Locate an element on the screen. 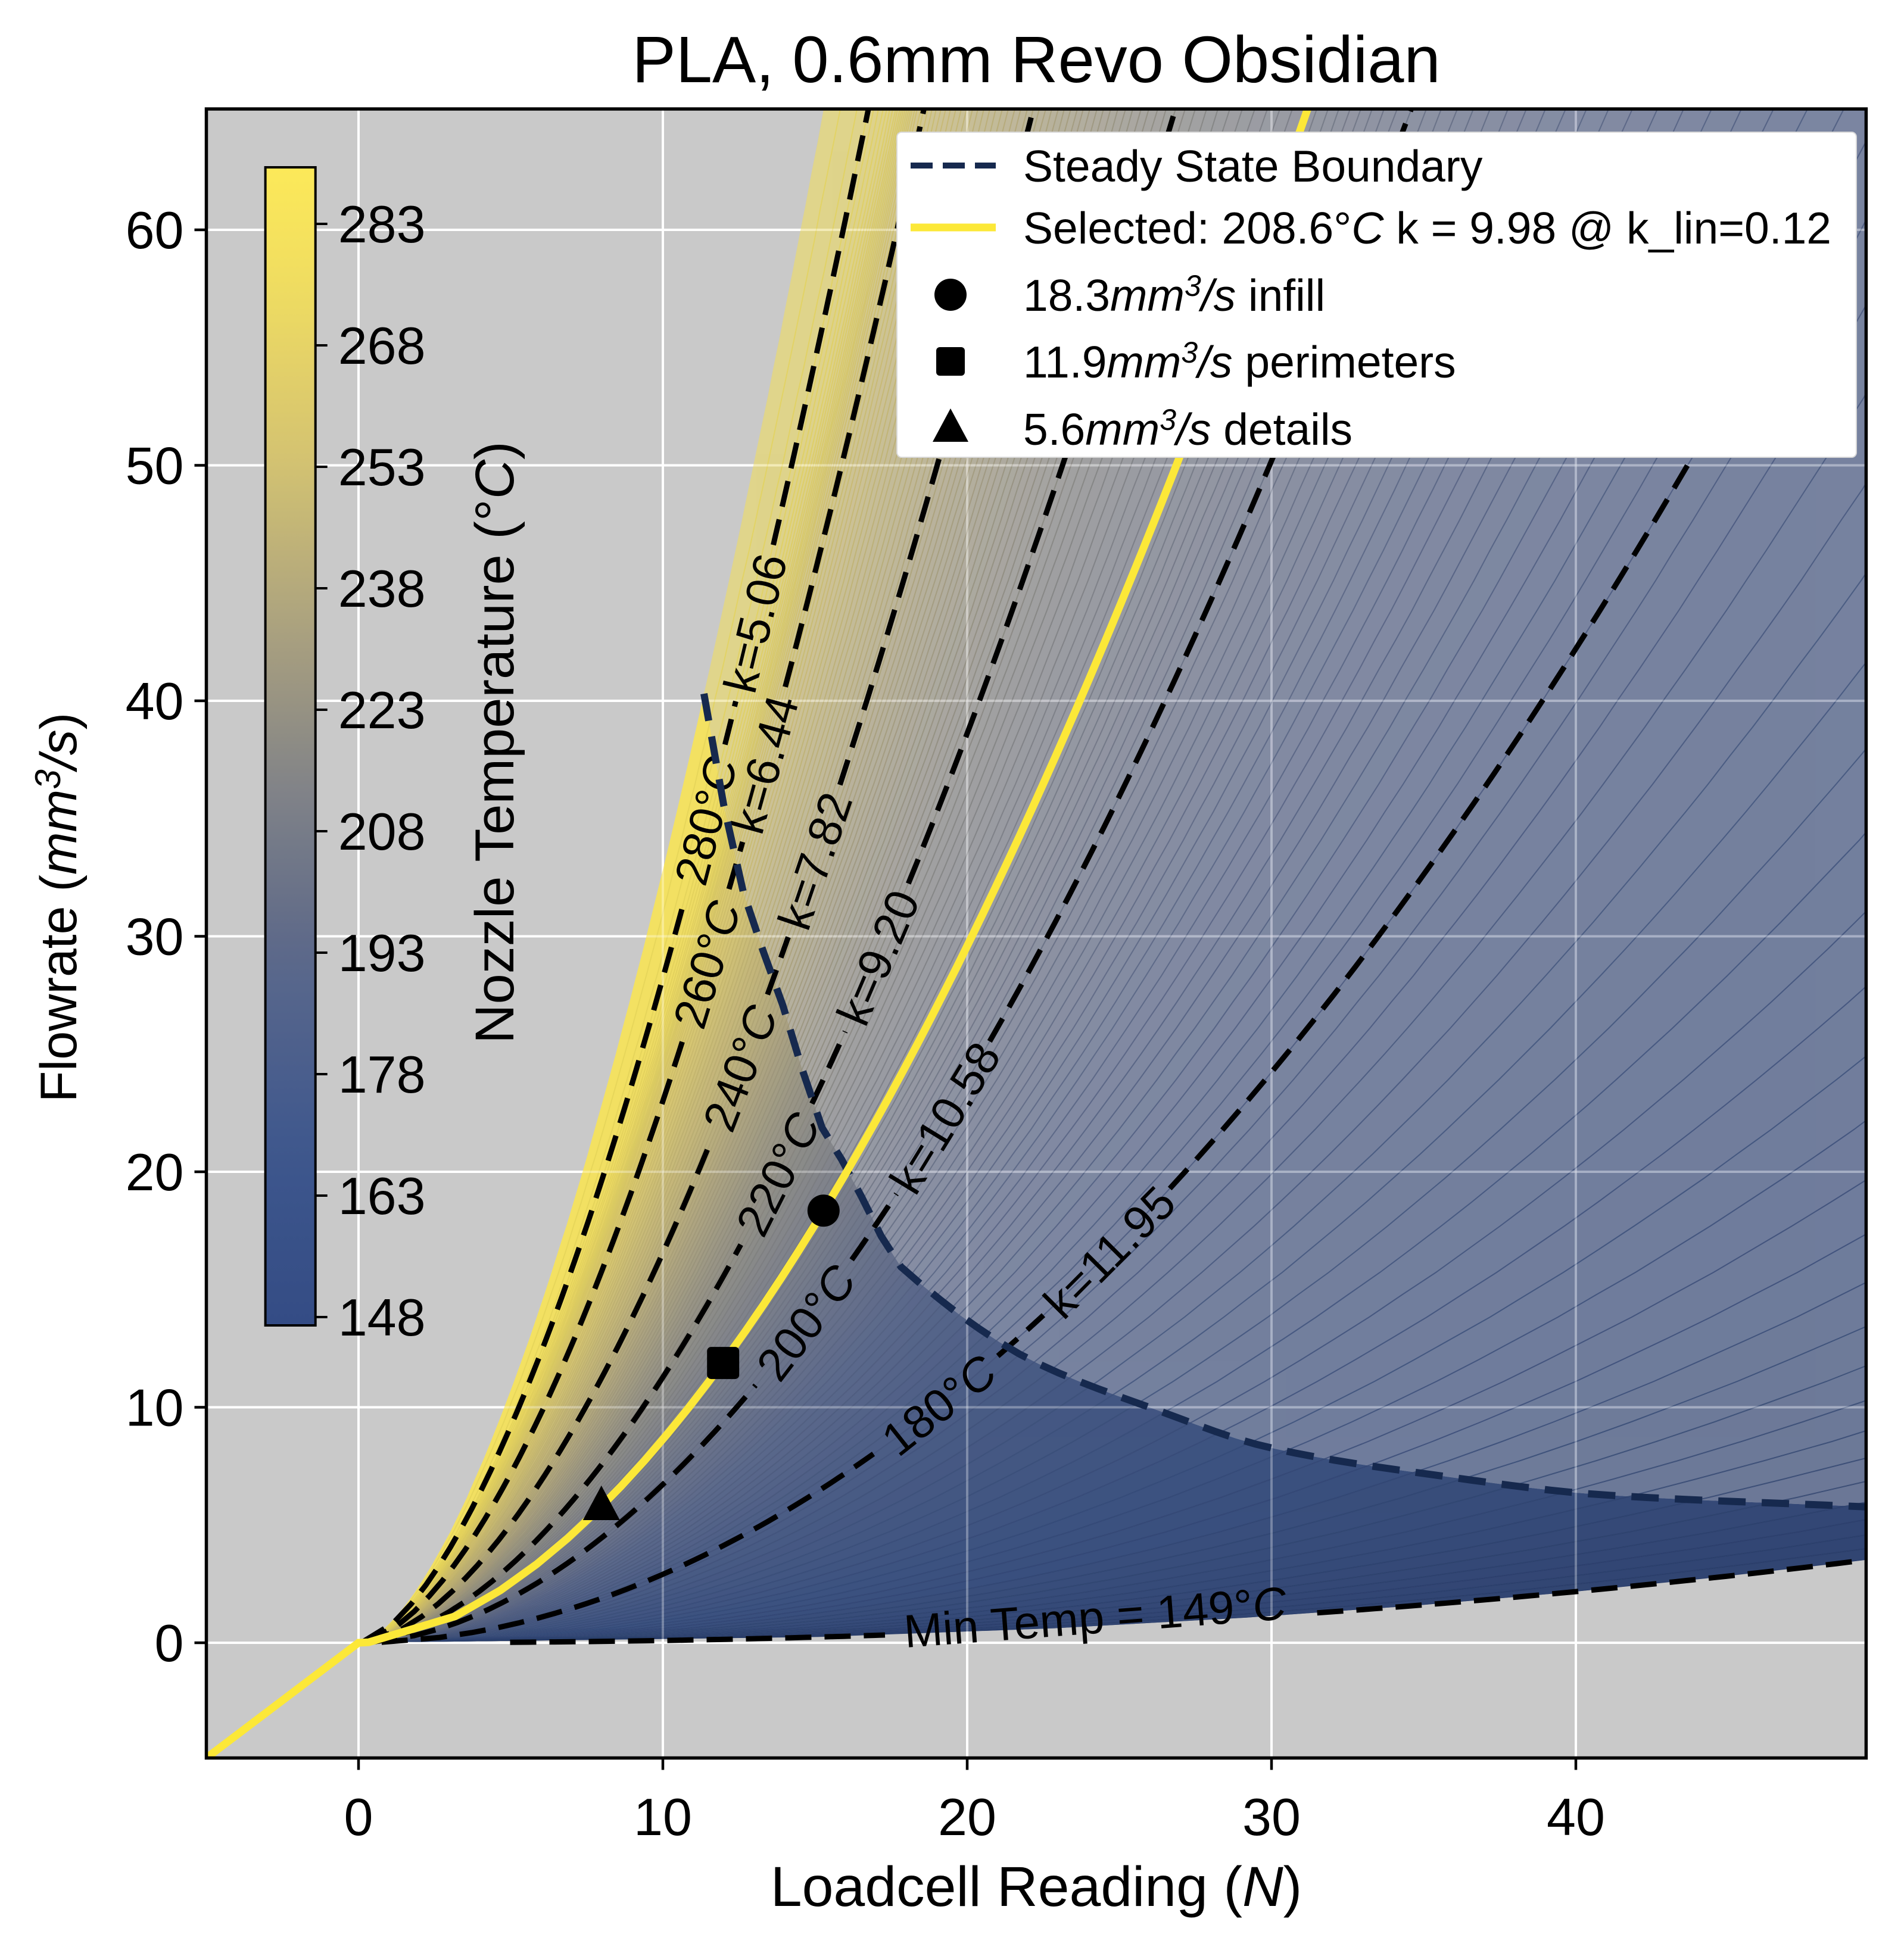 Image resolution: width=1904 pixels, height=1950 pixels. svg-text: 60 is located at coordinates (155, 230).